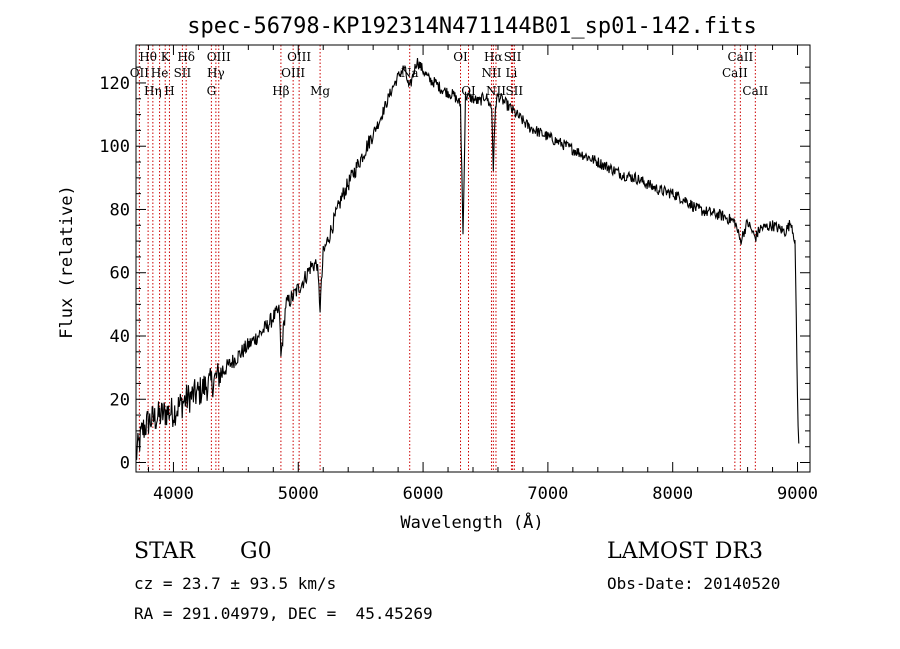 The height and width of the screenshot is (649, 900). I want to click on spectral-line-label: G, so click(212, 91).